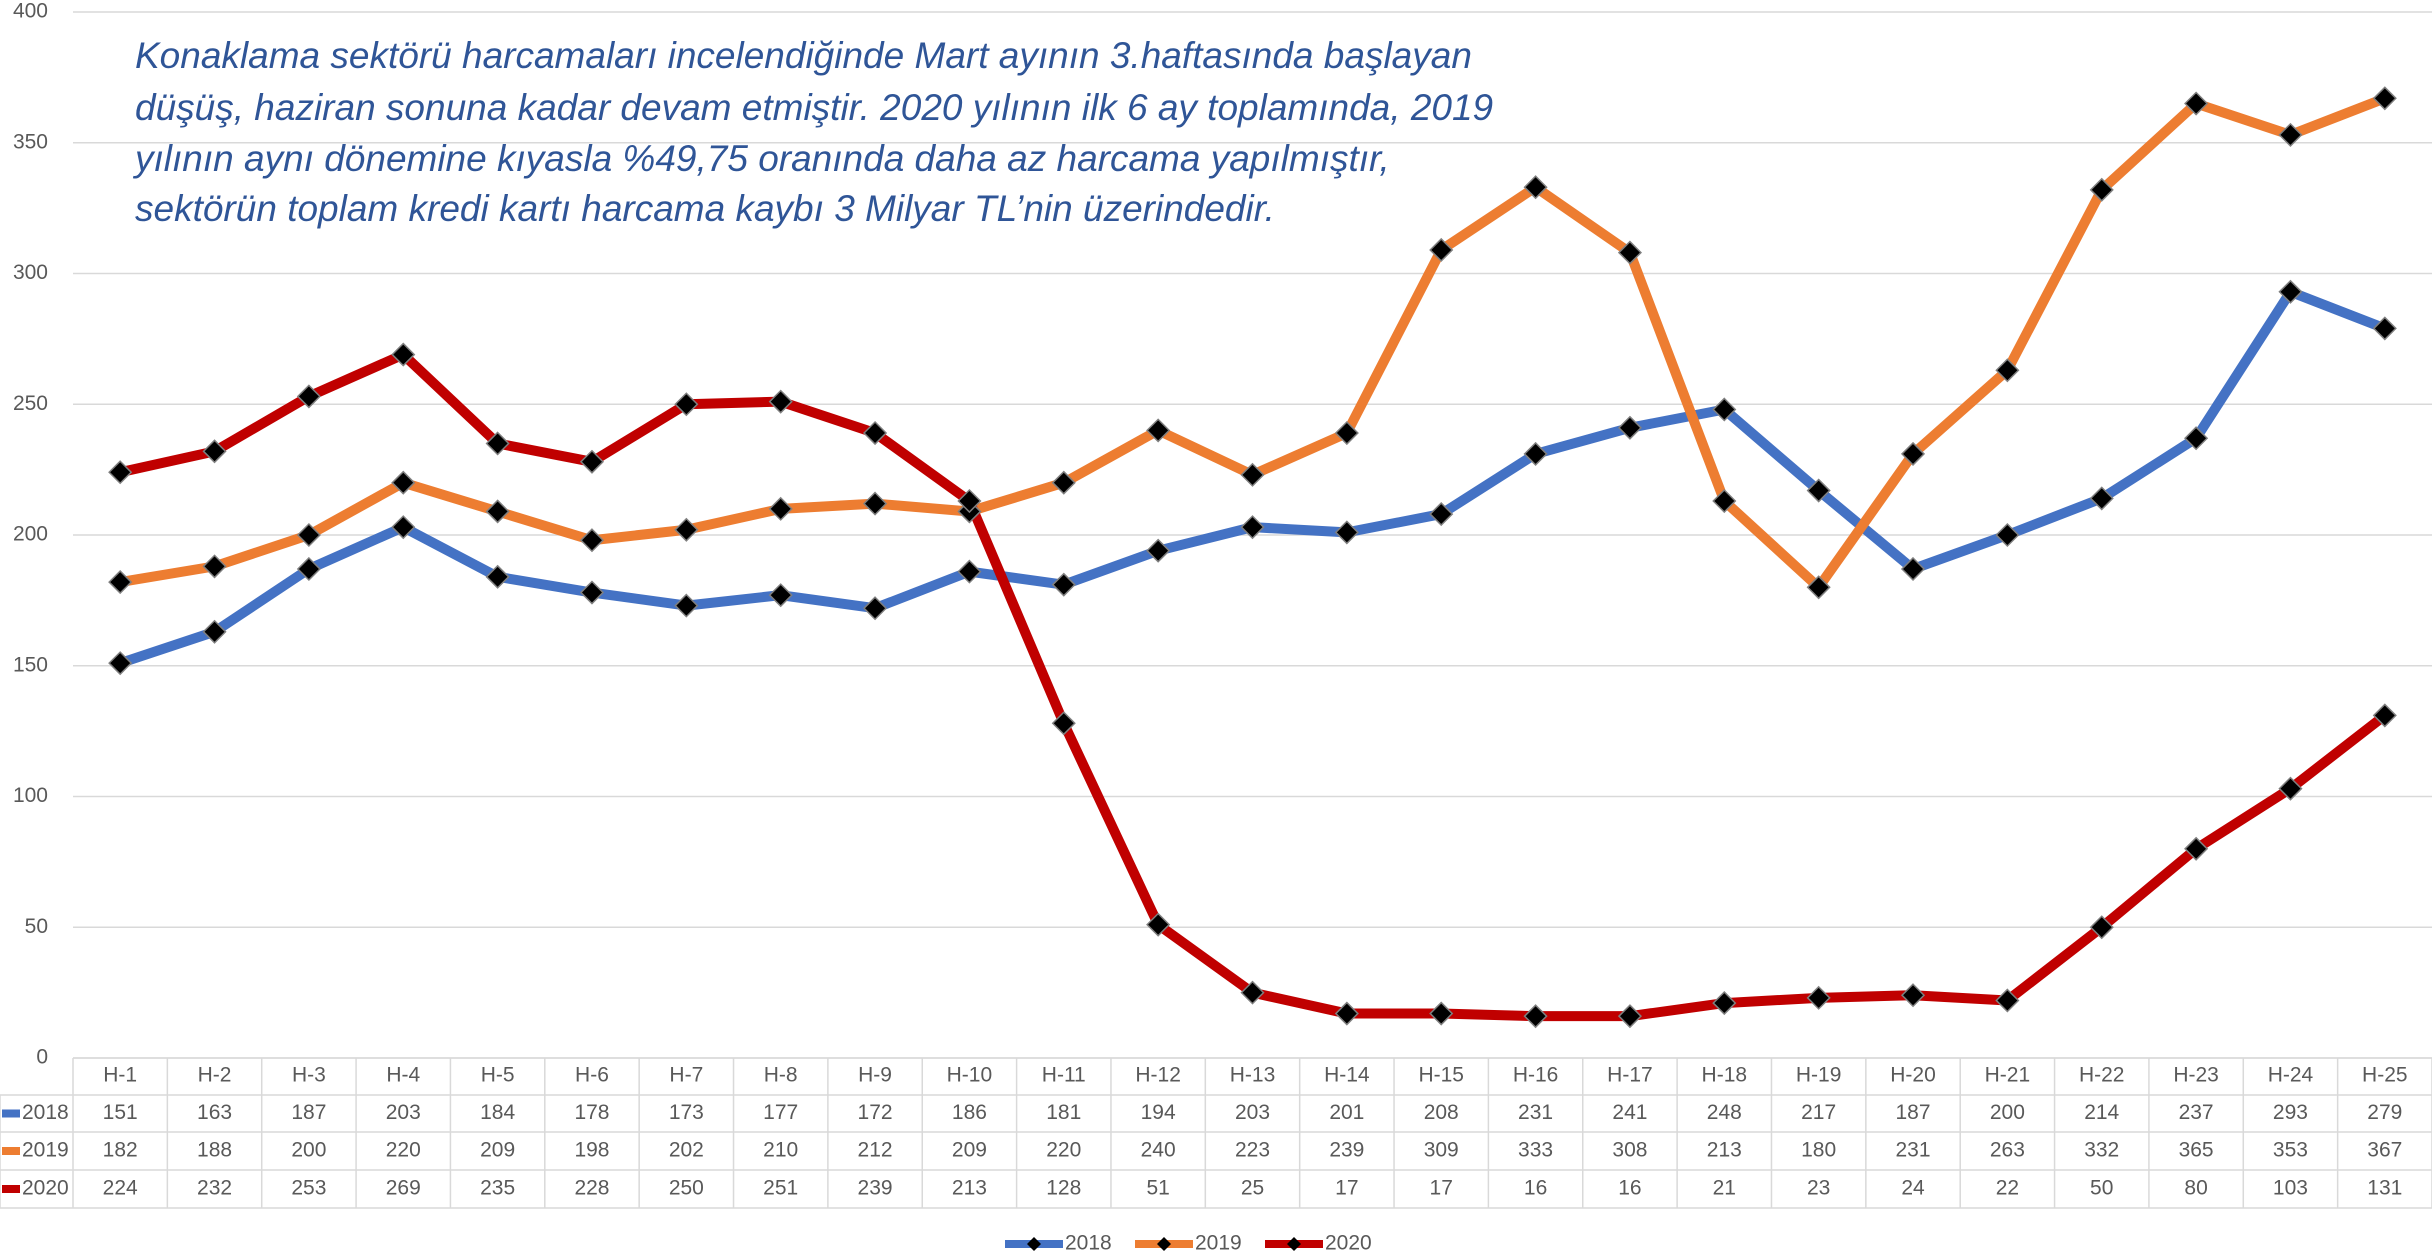 Image resolution: width=2432 pixels, height=1258 pixels. What do you see at coordinates (2195, 1188) in the screenshot?
I see `table-value: 80` at bounding box center [2195, 1188].